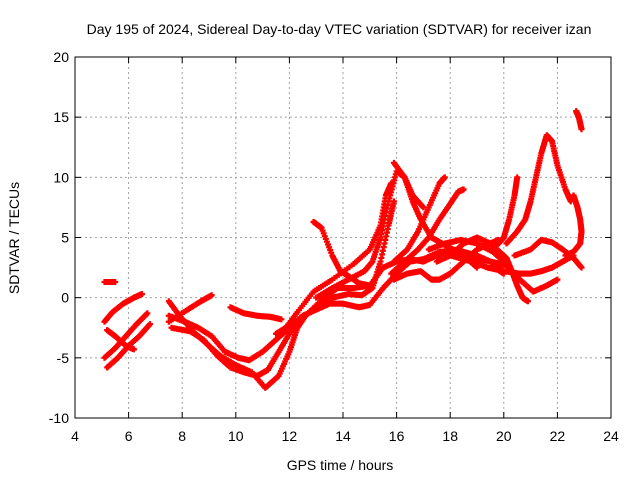 The width and height of the screenshot is (640, 480). I want to click on x-tick-label: 22, so click(558, 436).